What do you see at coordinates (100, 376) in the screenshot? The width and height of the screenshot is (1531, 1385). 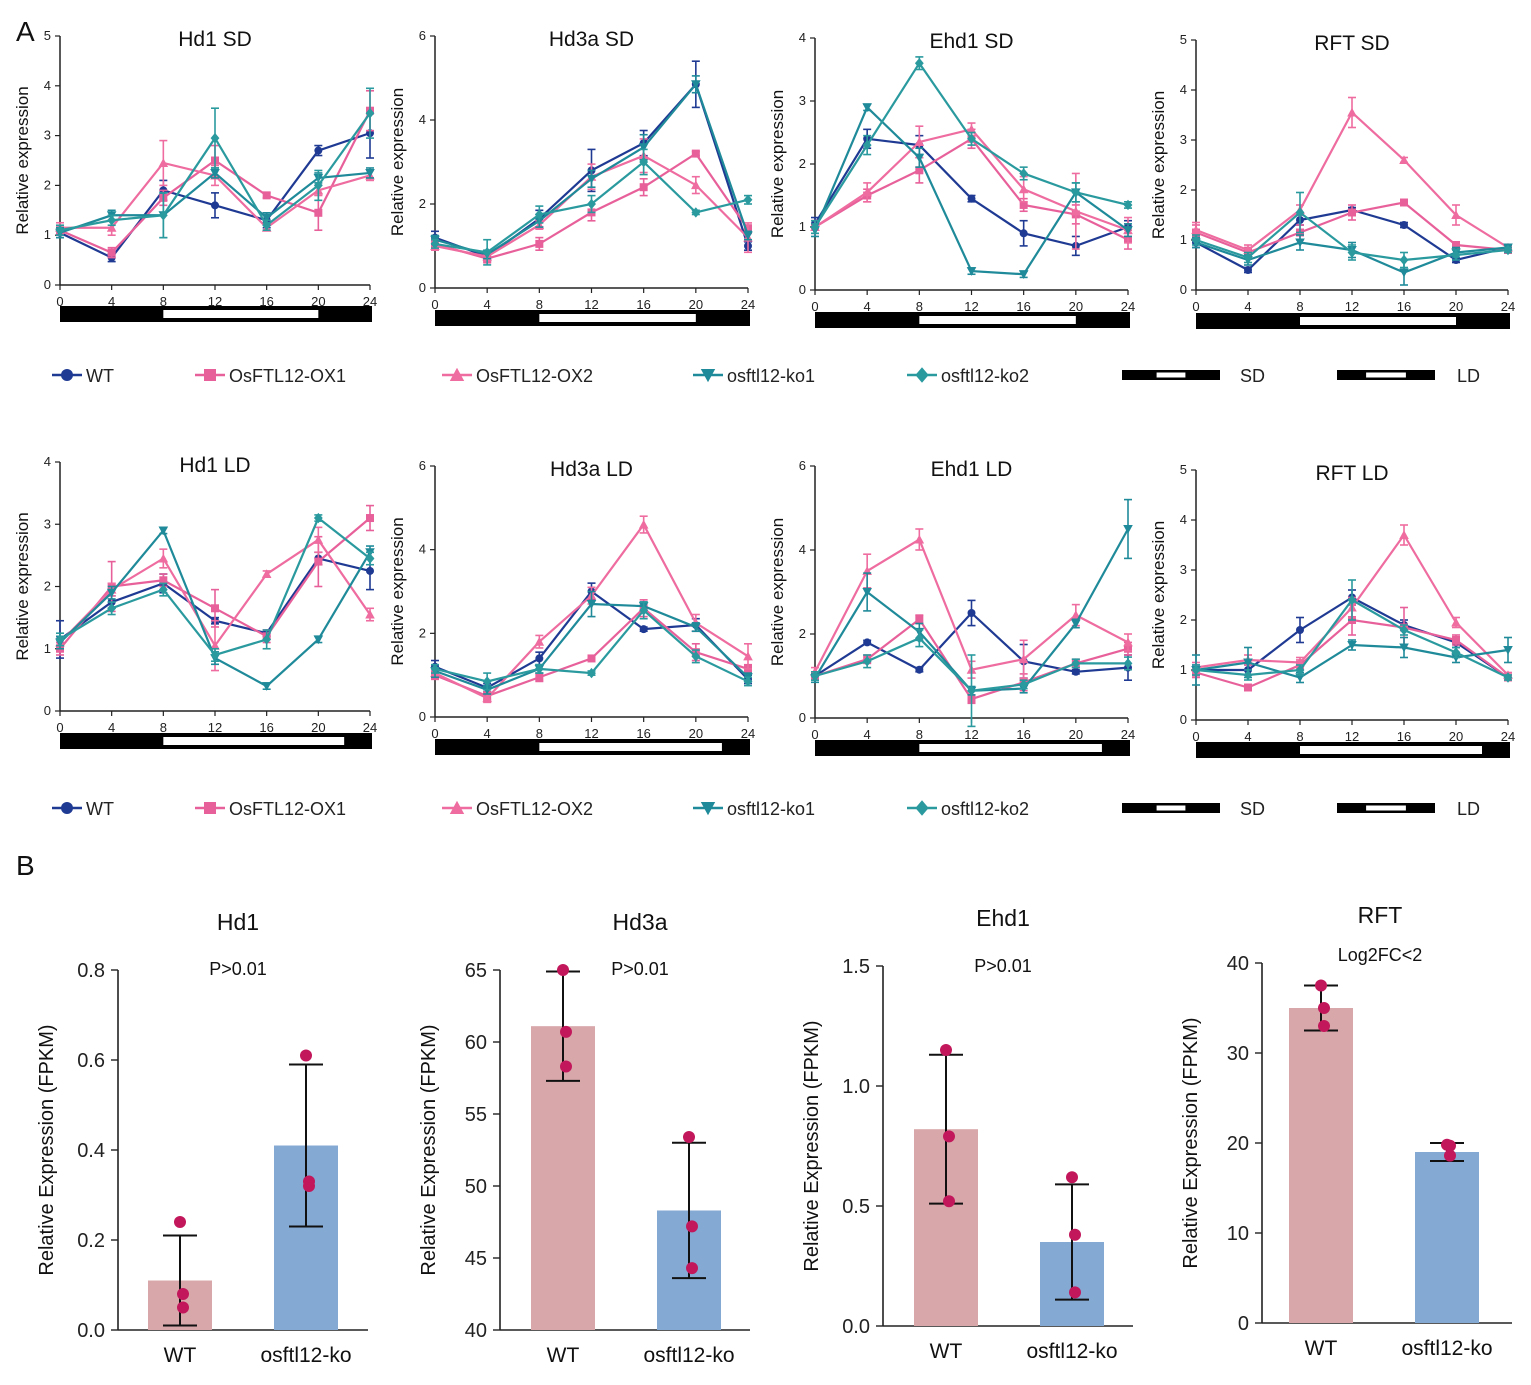 I see `legend-label: WT` at bounding box center [100, 376].